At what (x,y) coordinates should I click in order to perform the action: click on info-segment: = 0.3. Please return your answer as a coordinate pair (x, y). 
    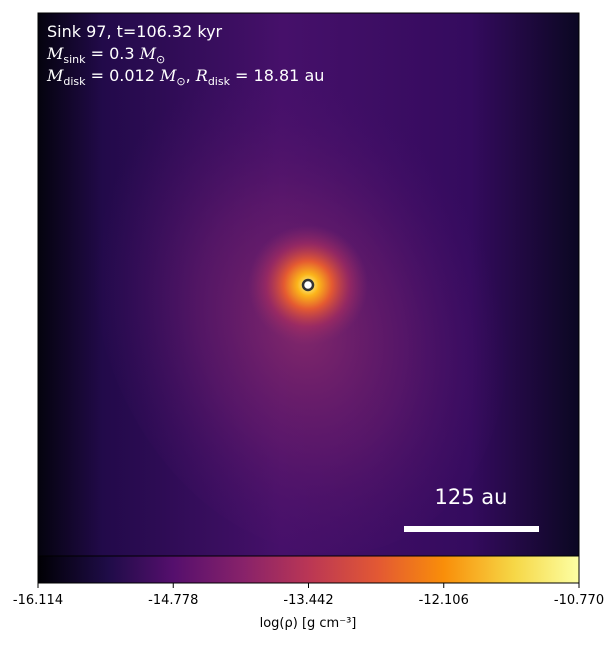
    Looking at the image, I should click on (113, 53).